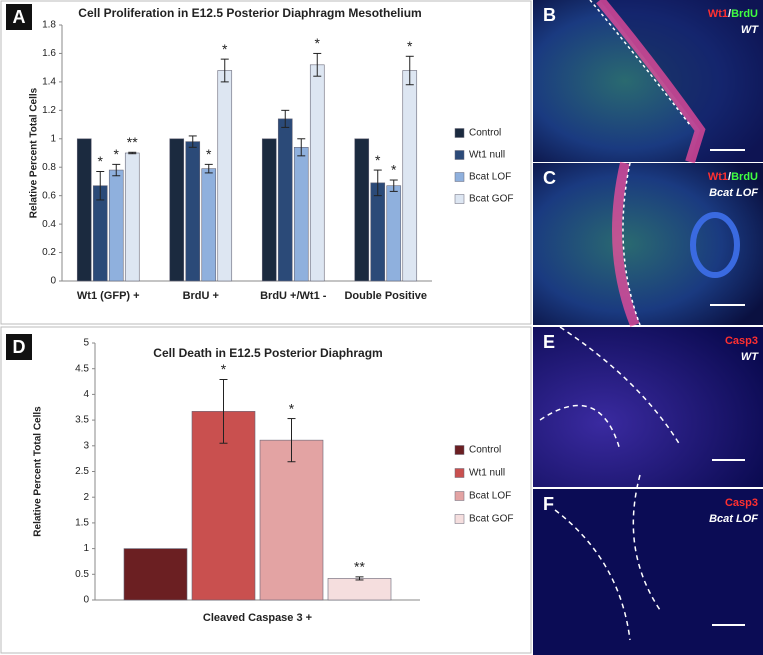 This screenshot has height=655, width=763. What do you see at coordinates (729, 177) in the screenshot?
I see `stain-part: /` at bounding box center [729, 177].